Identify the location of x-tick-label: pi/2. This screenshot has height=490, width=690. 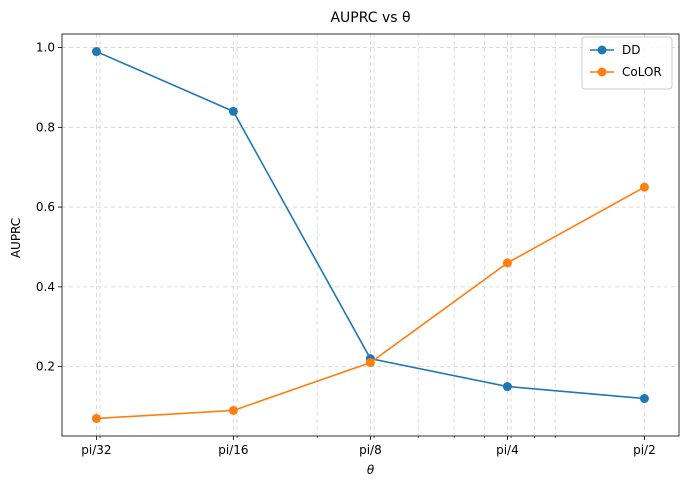
(644, 450).